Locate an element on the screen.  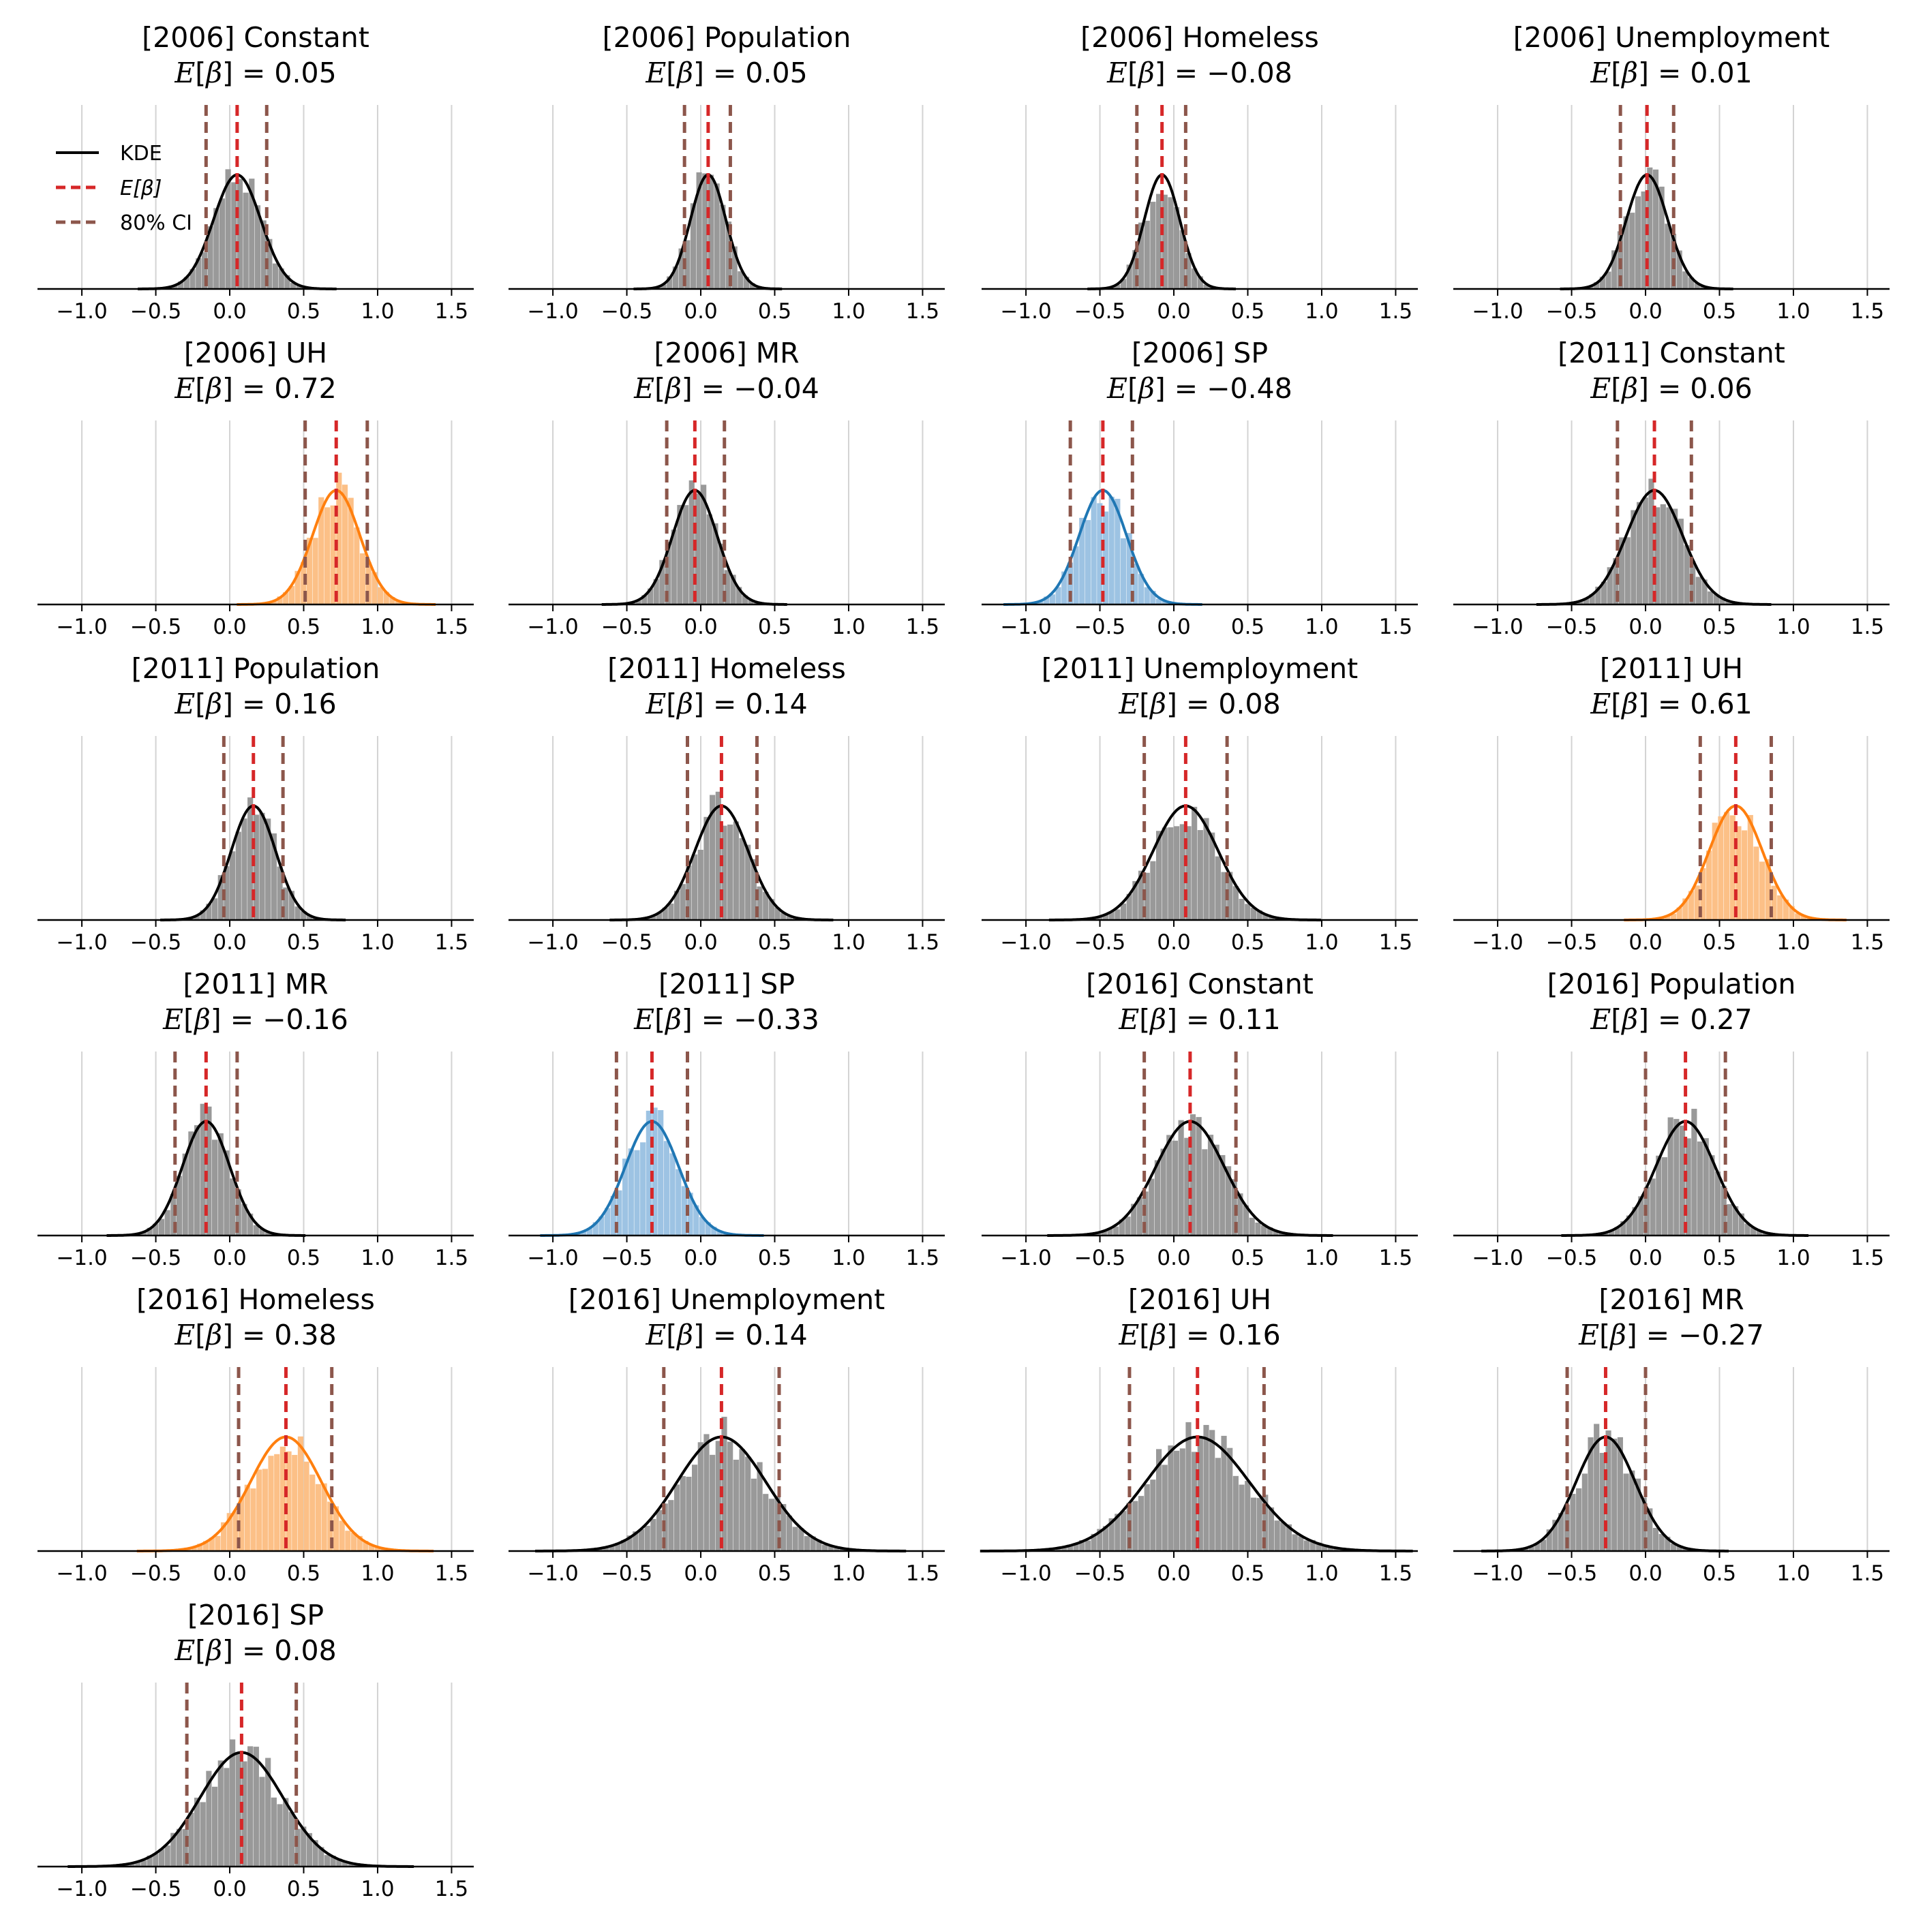
legend-kde-label: KDE is located at coordinates (141, 154).